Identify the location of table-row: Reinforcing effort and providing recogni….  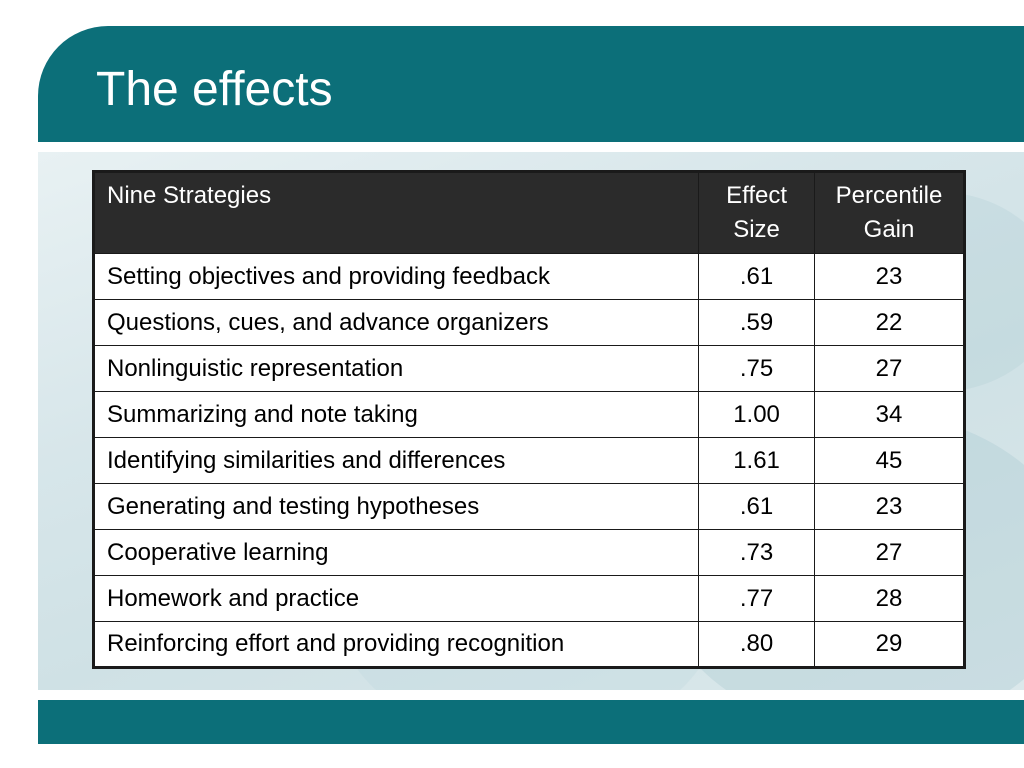
(528, 645).